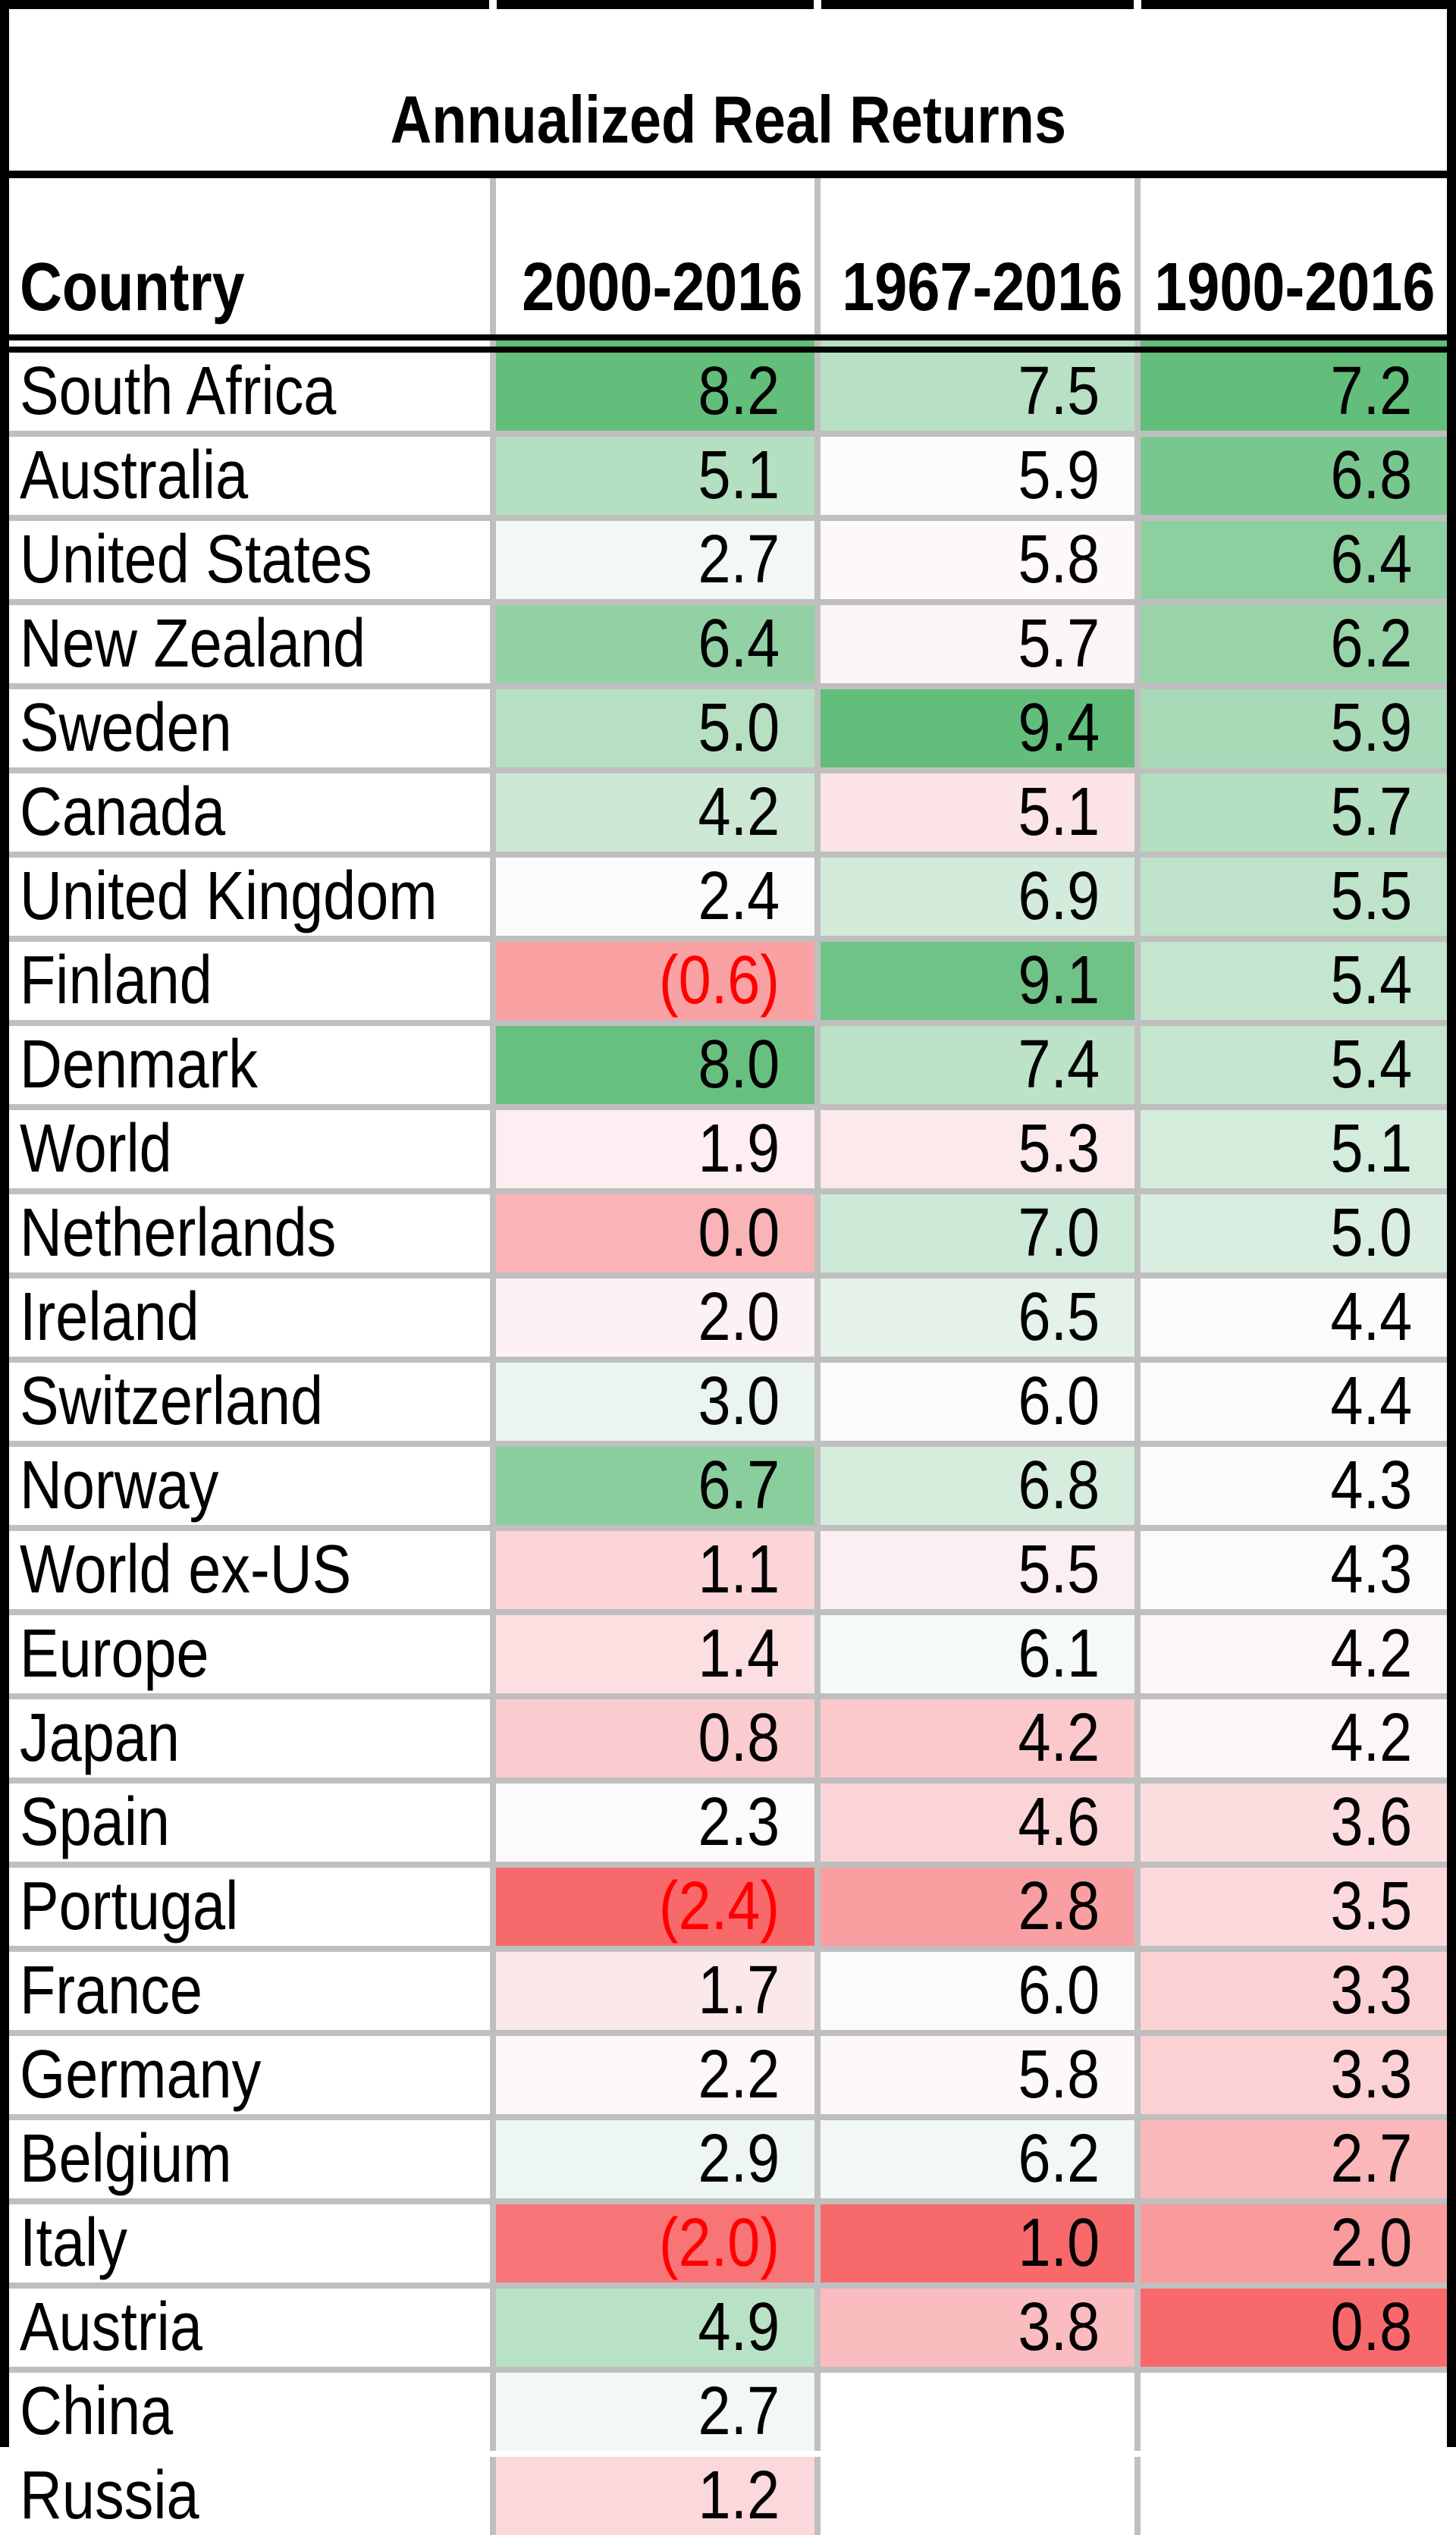 The image size is (1456, 2535). I want to click on value-cell: 5.1, so click(977, 812).